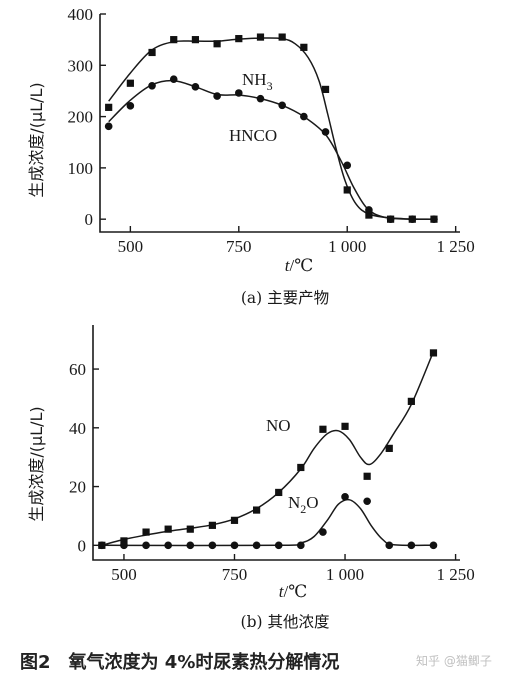 Image resolution: width=515 pixels, height=688 pixels. What do you see at coordinates (267, 522) in the screenshot?
I see `series-line-n2o` at bounding box center [267, 522].